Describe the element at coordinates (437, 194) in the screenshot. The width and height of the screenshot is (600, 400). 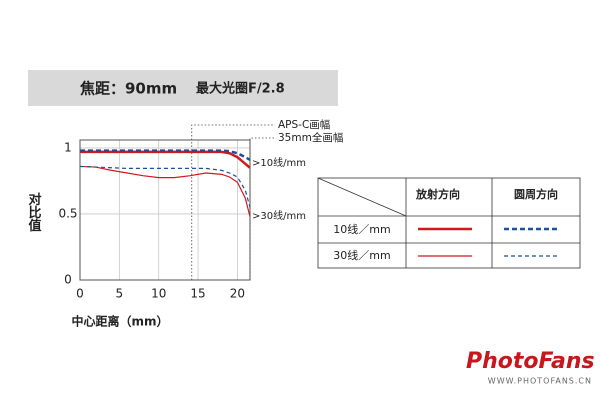
I see `legend-col: 放射方向` at that location.